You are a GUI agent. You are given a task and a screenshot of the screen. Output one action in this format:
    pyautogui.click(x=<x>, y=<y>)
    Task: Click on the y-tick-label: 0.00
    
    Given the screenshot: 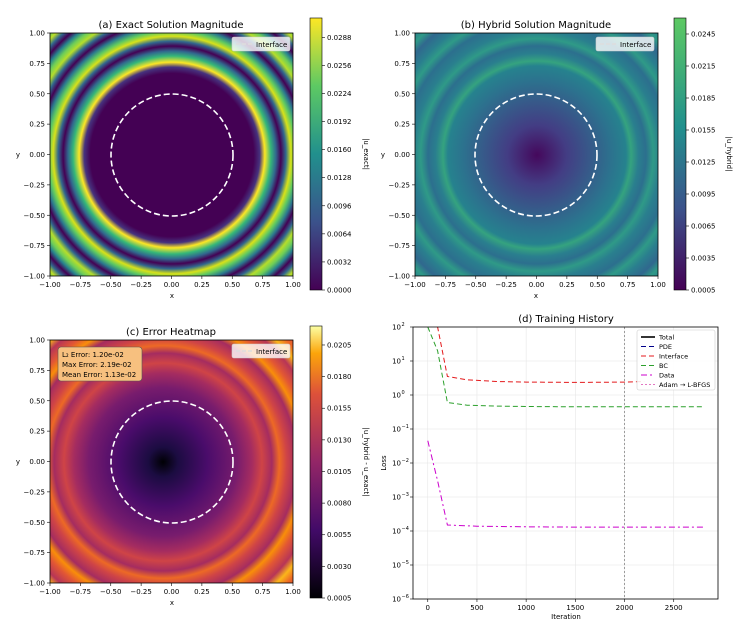 What is the action you would take?
    pyautogui.click(x=37, y=462)
    